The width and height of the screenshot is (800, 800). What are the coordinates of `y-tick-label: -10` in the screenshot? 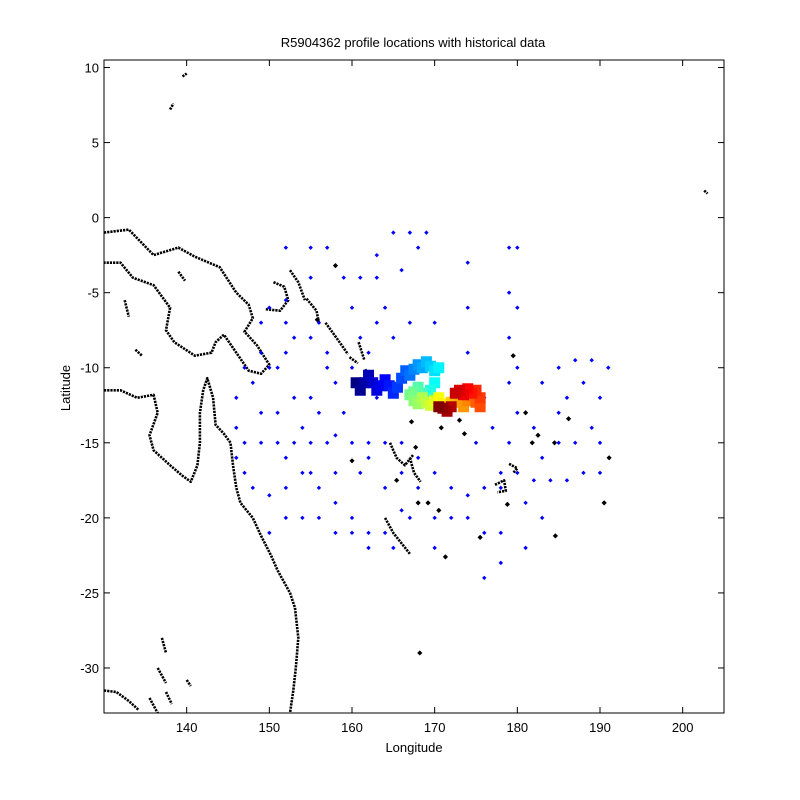 It's located at (89, 368).